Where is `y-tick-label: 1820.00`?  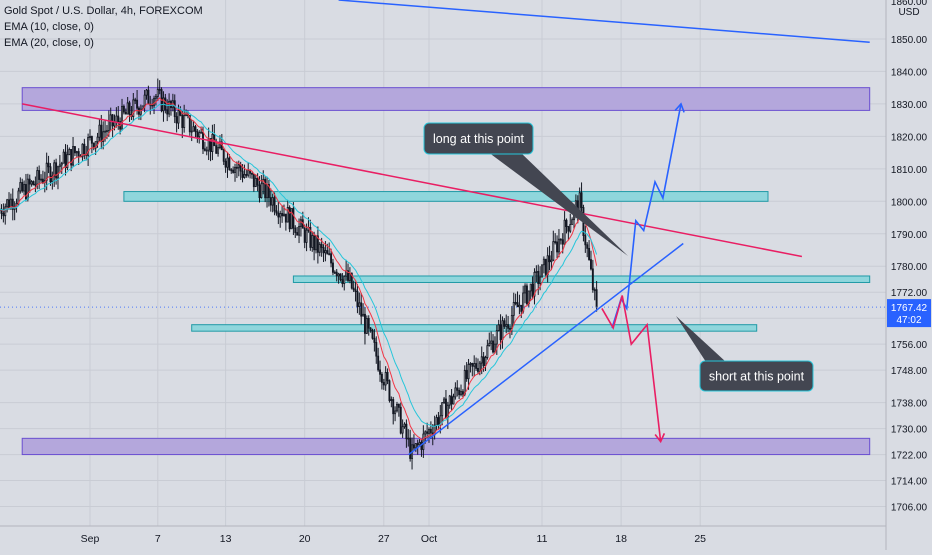 y-tick-label: 1820.00 is located at coordinates (909, 137).